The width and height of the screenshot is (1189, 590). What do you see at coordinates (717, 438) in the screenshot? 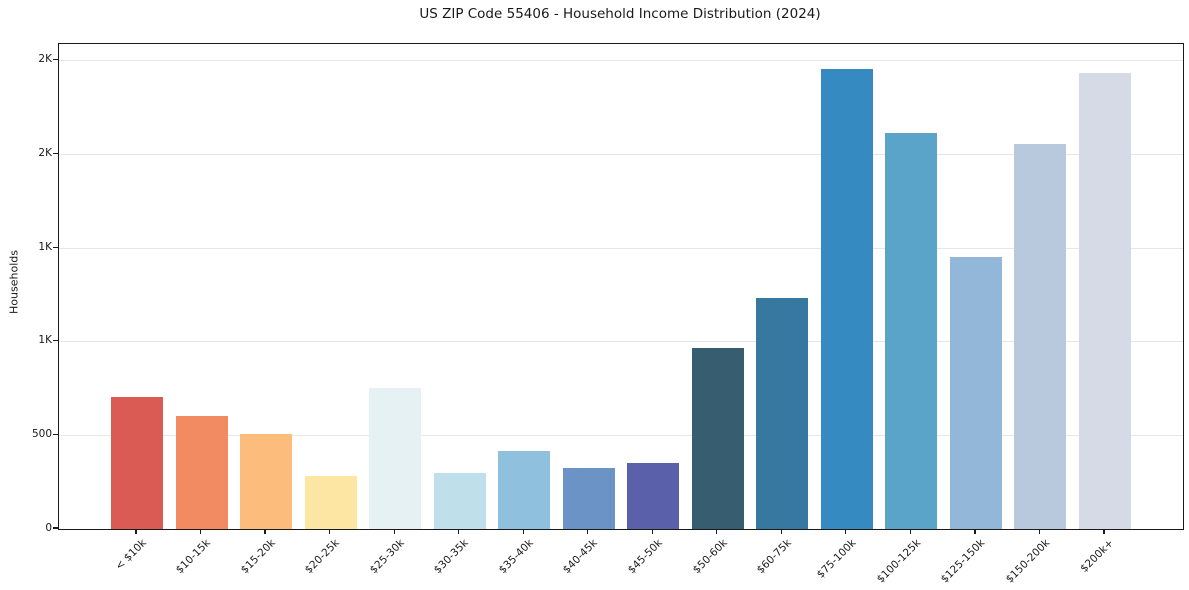
I see `bar-$50-60k` at bounding box center [717, 438].